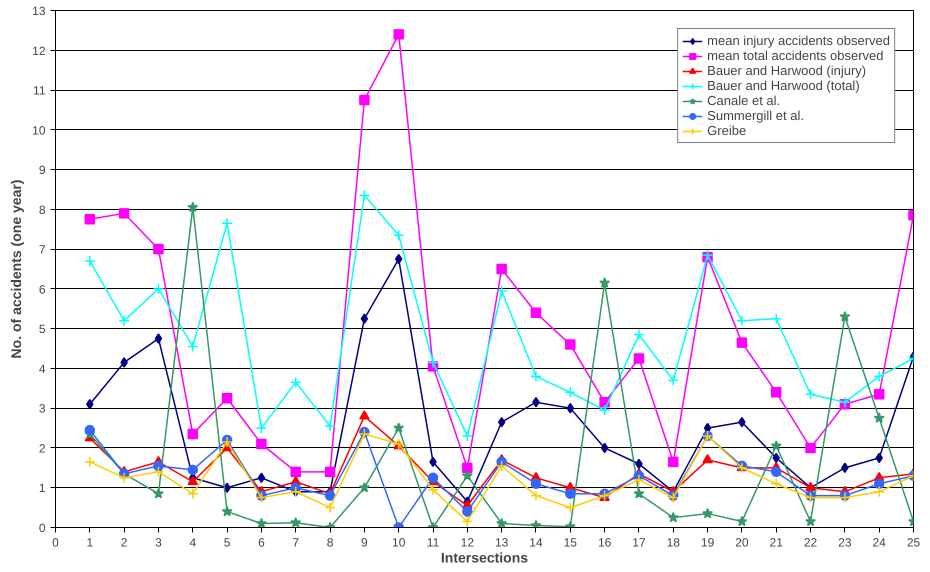 This screenshot has height=572, width=930. I want to click on y-tick-label: 5, so click(42, 329).